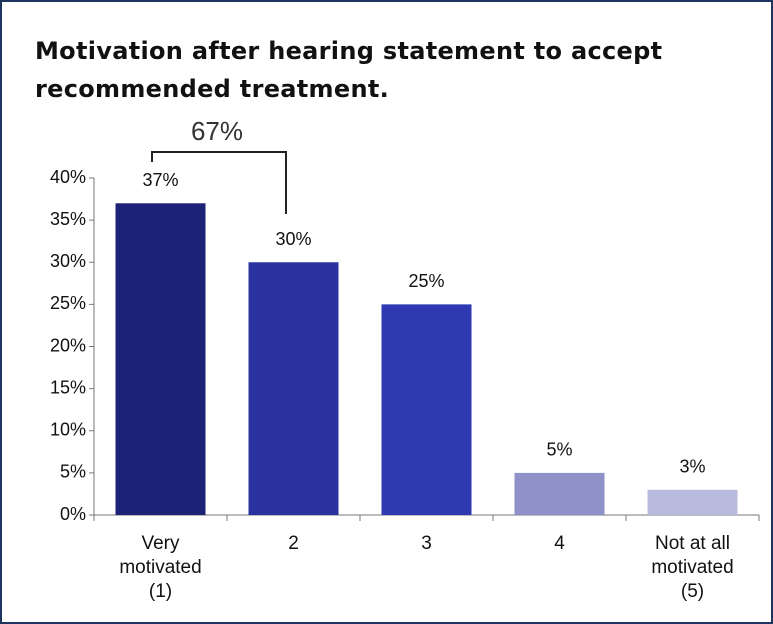 This screenshot has height=624, width=773. What do you see at coordinates (68, 345) in the screenshot?
I see `y-tick-label: 20%` at bounding box center [68, 345].